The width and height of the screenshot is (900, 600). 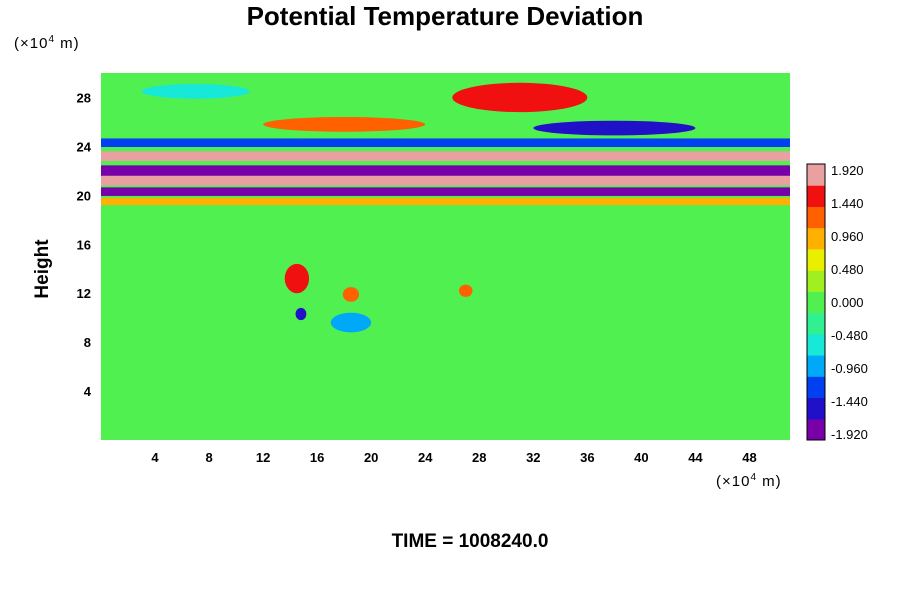 I want to click on colorbar-tick-label: 0.960, so click(x=847, y=236).